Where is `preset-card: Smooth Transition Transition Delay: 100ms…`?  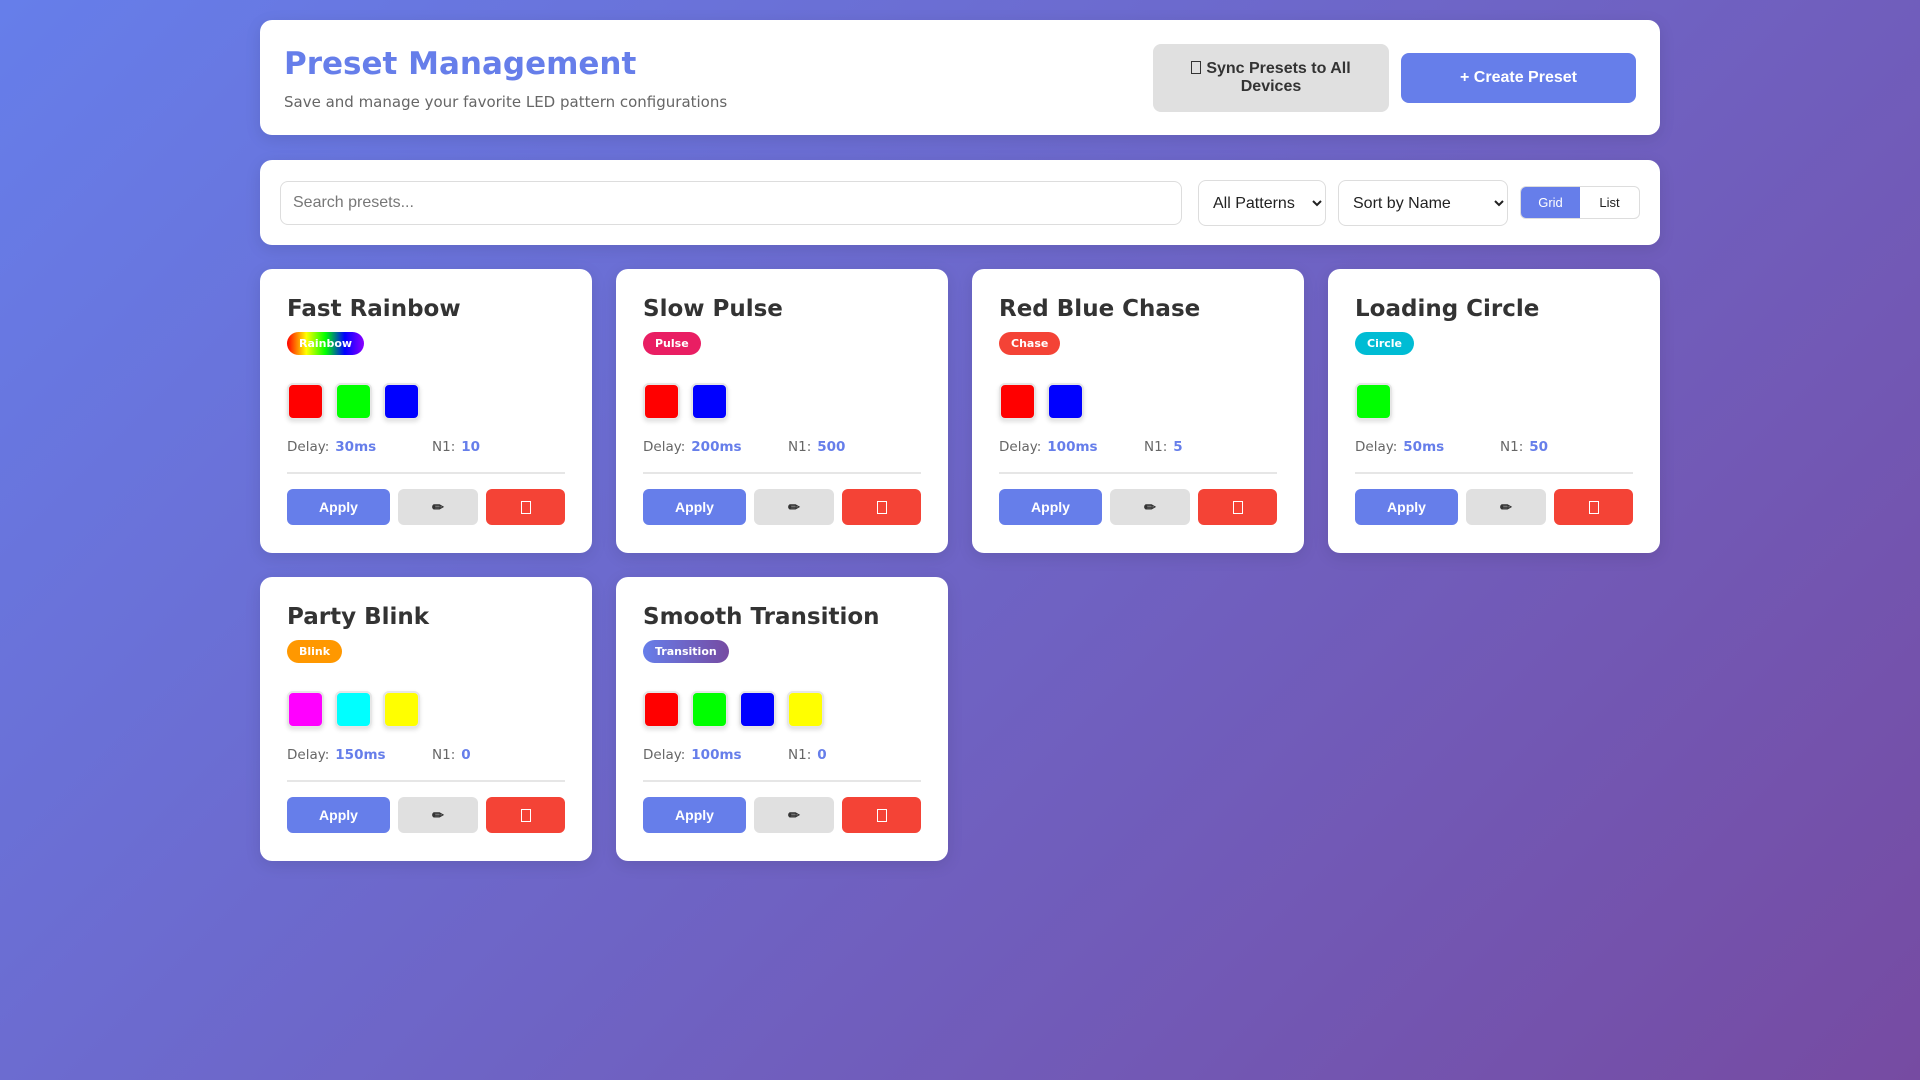
preset-card: Smooth Transition Transition Delay: 100ms… is located at coordinates (782, 719).